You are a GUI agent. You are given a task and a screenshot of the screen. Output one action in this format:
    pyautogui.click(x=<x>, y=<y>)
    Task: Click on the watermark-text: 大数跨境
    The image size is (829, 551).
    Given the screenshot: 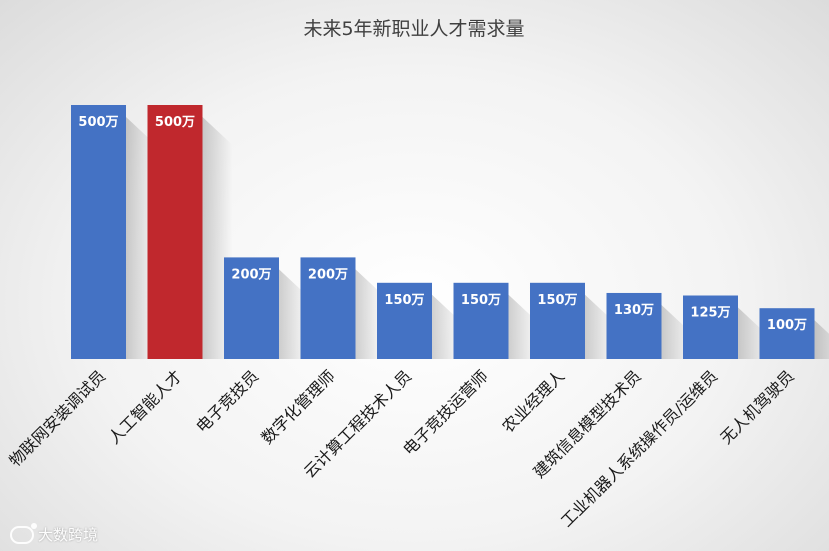 What is the action you would take?
    pyautogui.click(x=68, y=535)
    